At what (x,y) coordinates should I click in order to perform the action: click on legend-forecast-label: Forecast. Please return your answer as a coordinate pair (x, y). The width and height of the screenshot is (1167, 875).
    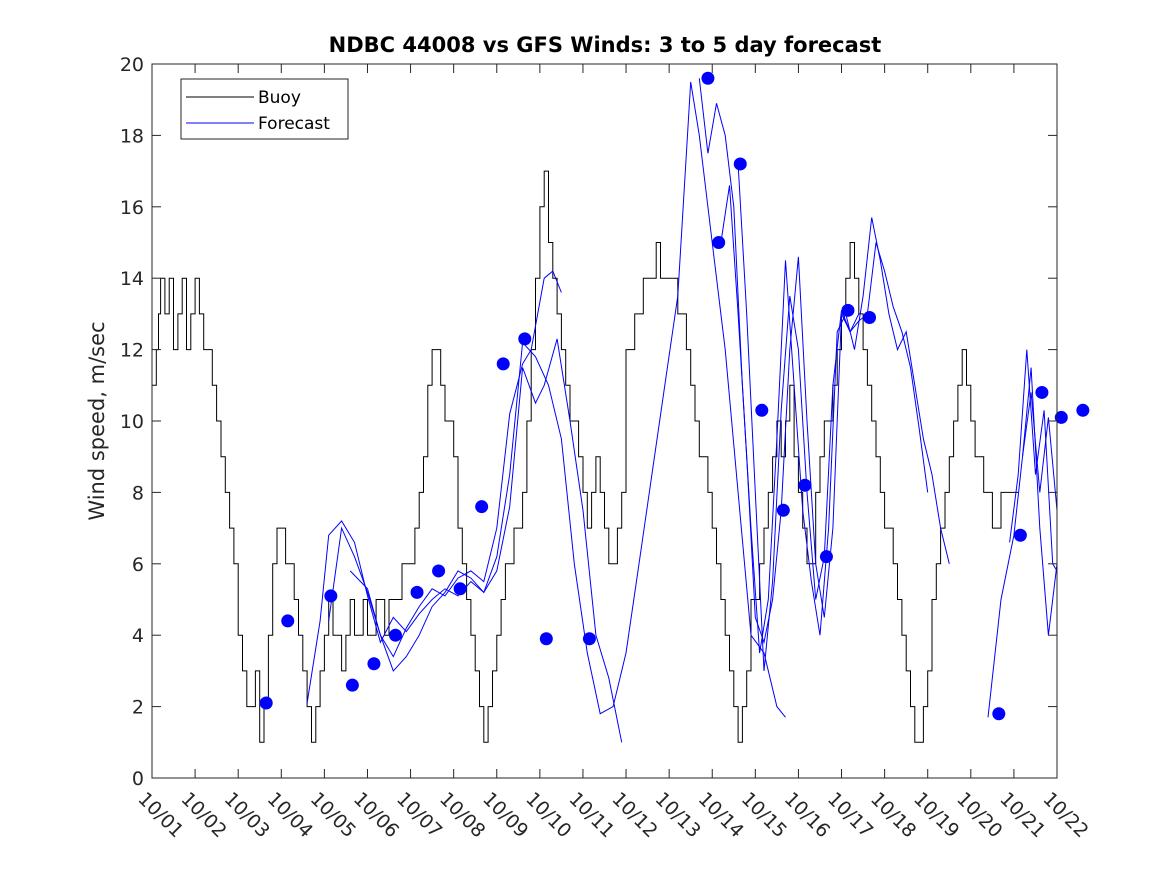
    Looking at the image, I should click on (294, 124).